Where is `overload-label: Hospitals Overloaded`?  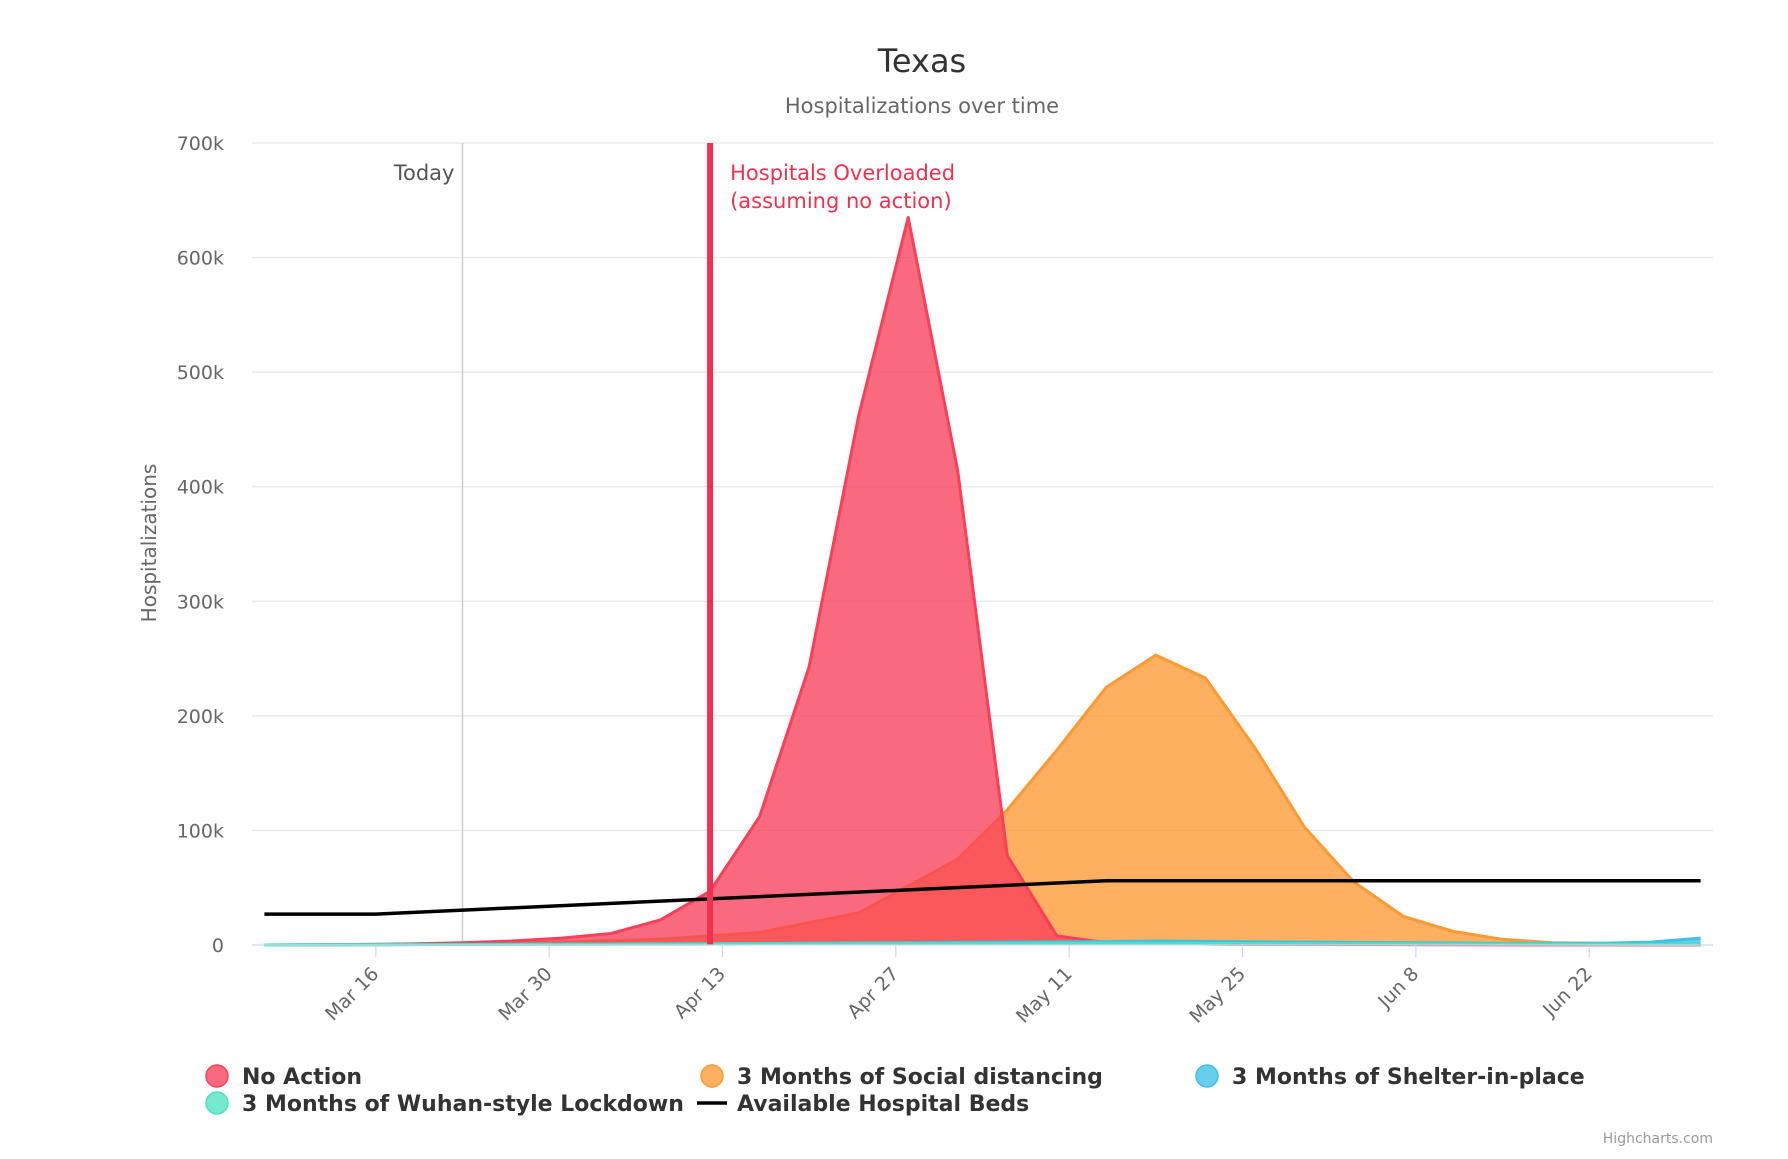
overload-label: Hospitals Overloaded is located at coordinates (842, 173).